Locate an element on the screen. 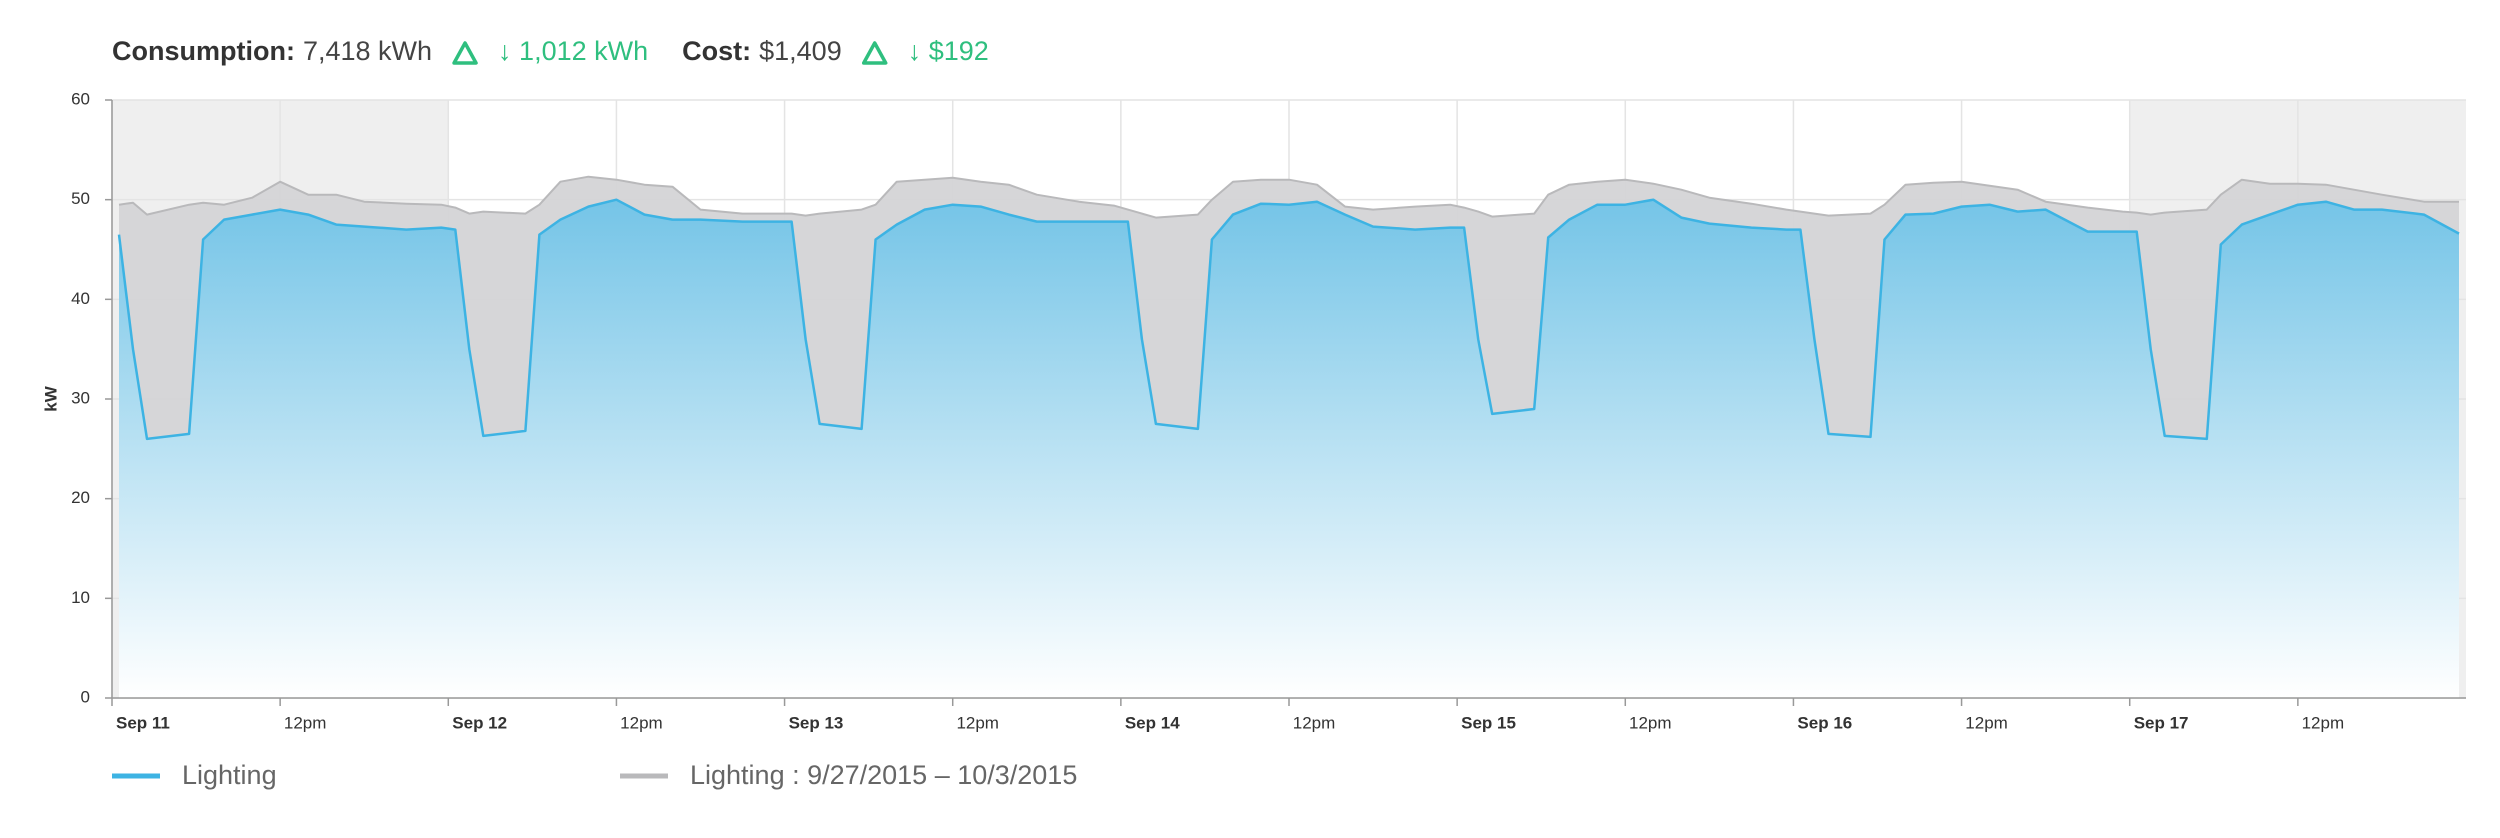 This screenshot has height=838, width=2500. x-tick-label: Sep 12 is located at coordinates (479, 722).